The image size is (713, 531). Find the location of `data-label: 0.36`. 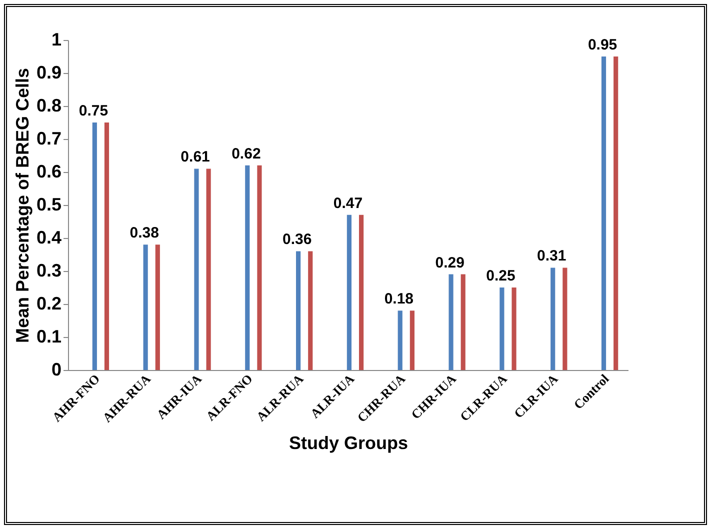

data-label: 0.36 is located at coordinates (297, 239).